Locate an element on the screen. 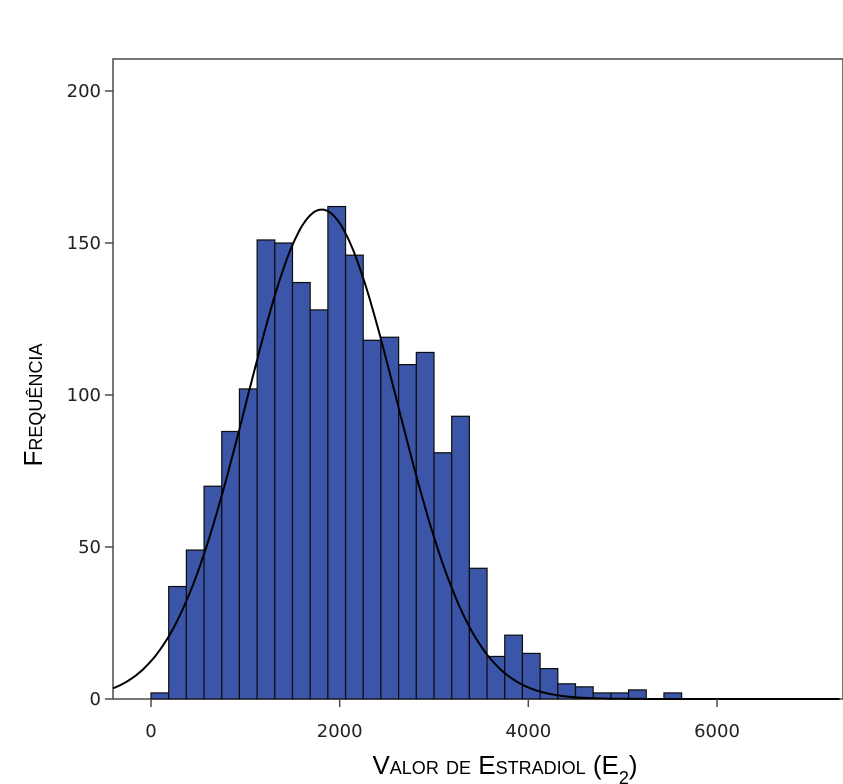 The image size is (843, 784). x-axis-title: Valor de Estradiol (E2) is located at coordinates (504, 767).